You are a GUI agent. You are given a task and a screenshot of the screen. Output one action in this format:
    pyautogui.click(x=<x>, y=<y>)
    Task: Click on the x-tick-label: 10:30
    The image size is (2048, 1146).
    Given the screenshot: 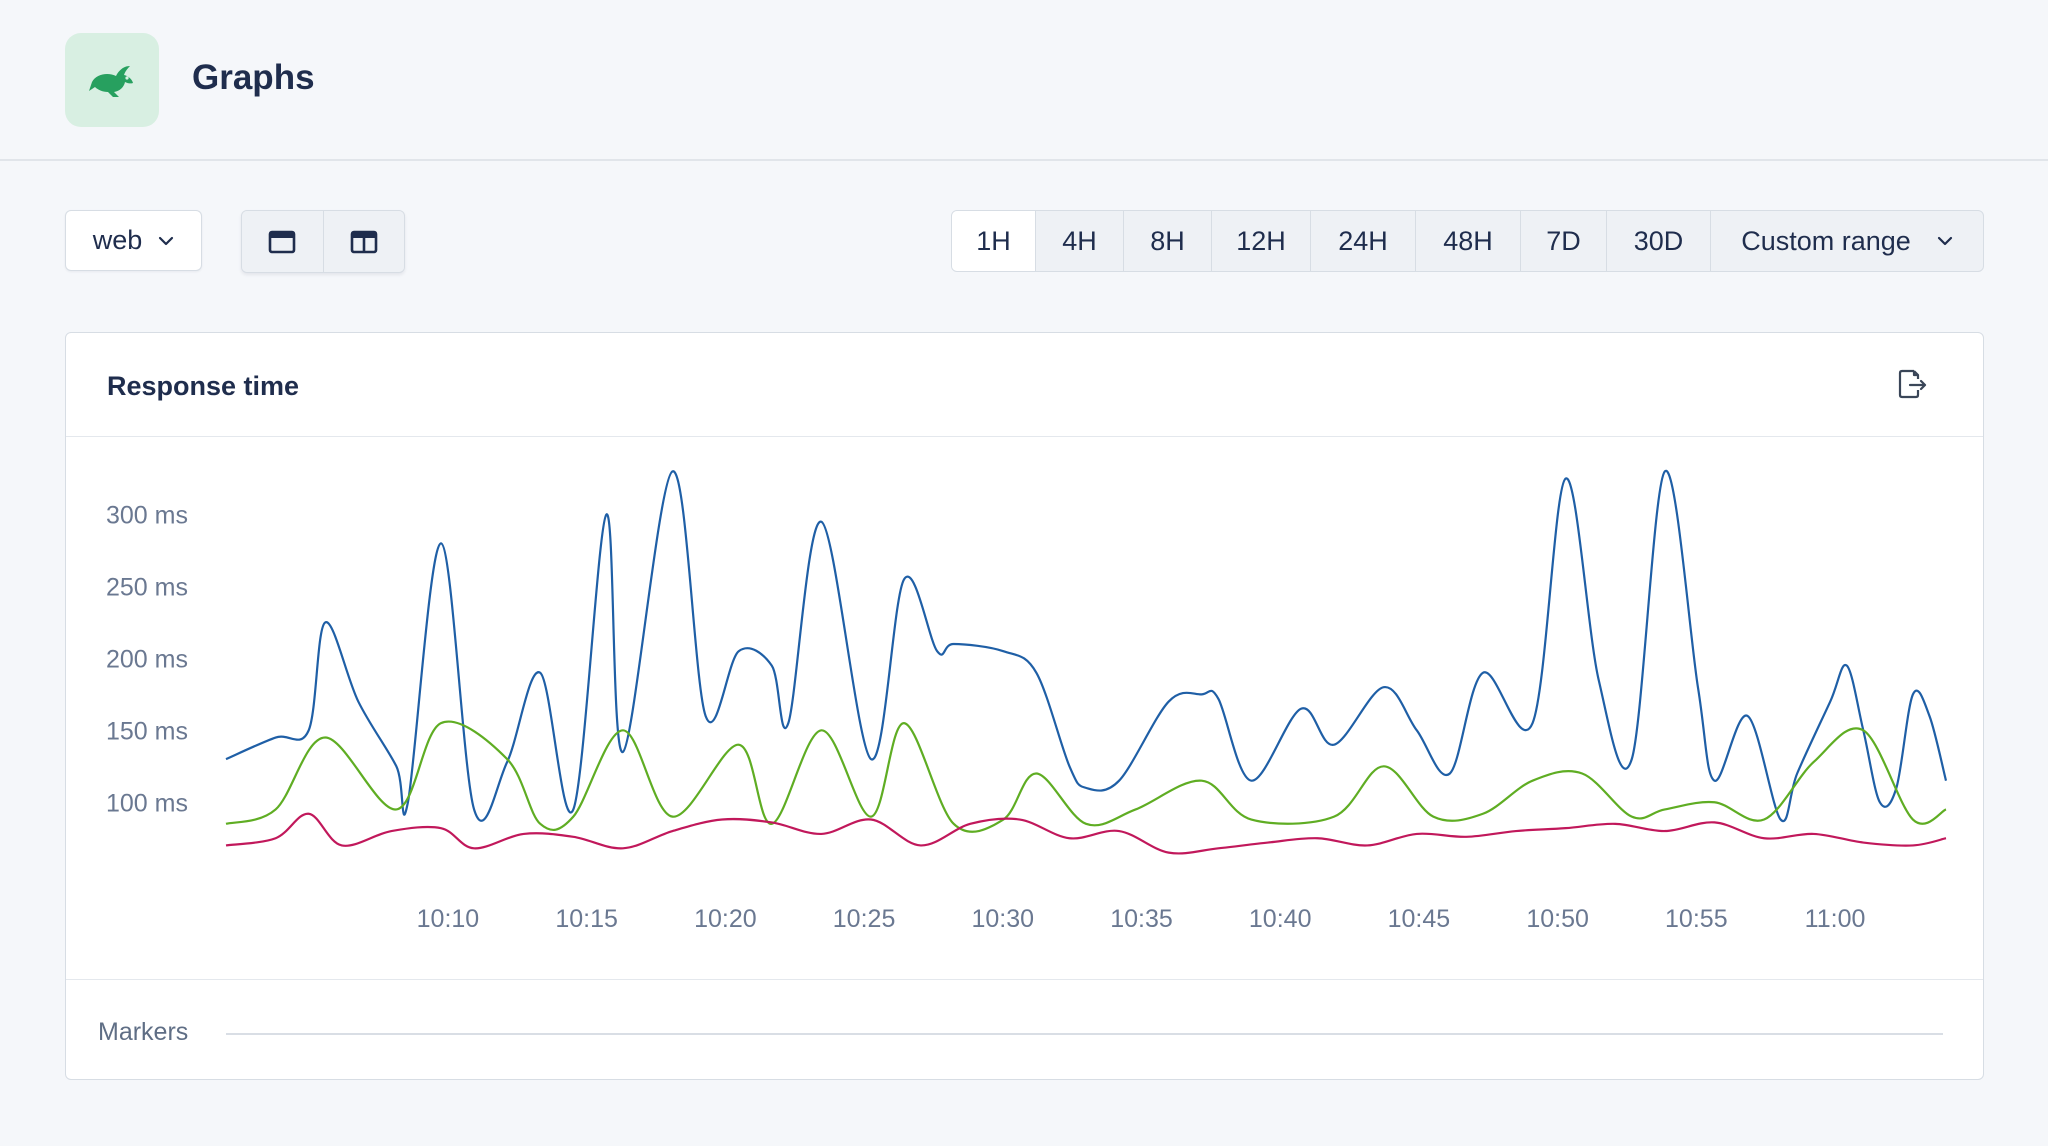 What is the action you would take?
    pyautogui.click(x=1002, y=919)
    